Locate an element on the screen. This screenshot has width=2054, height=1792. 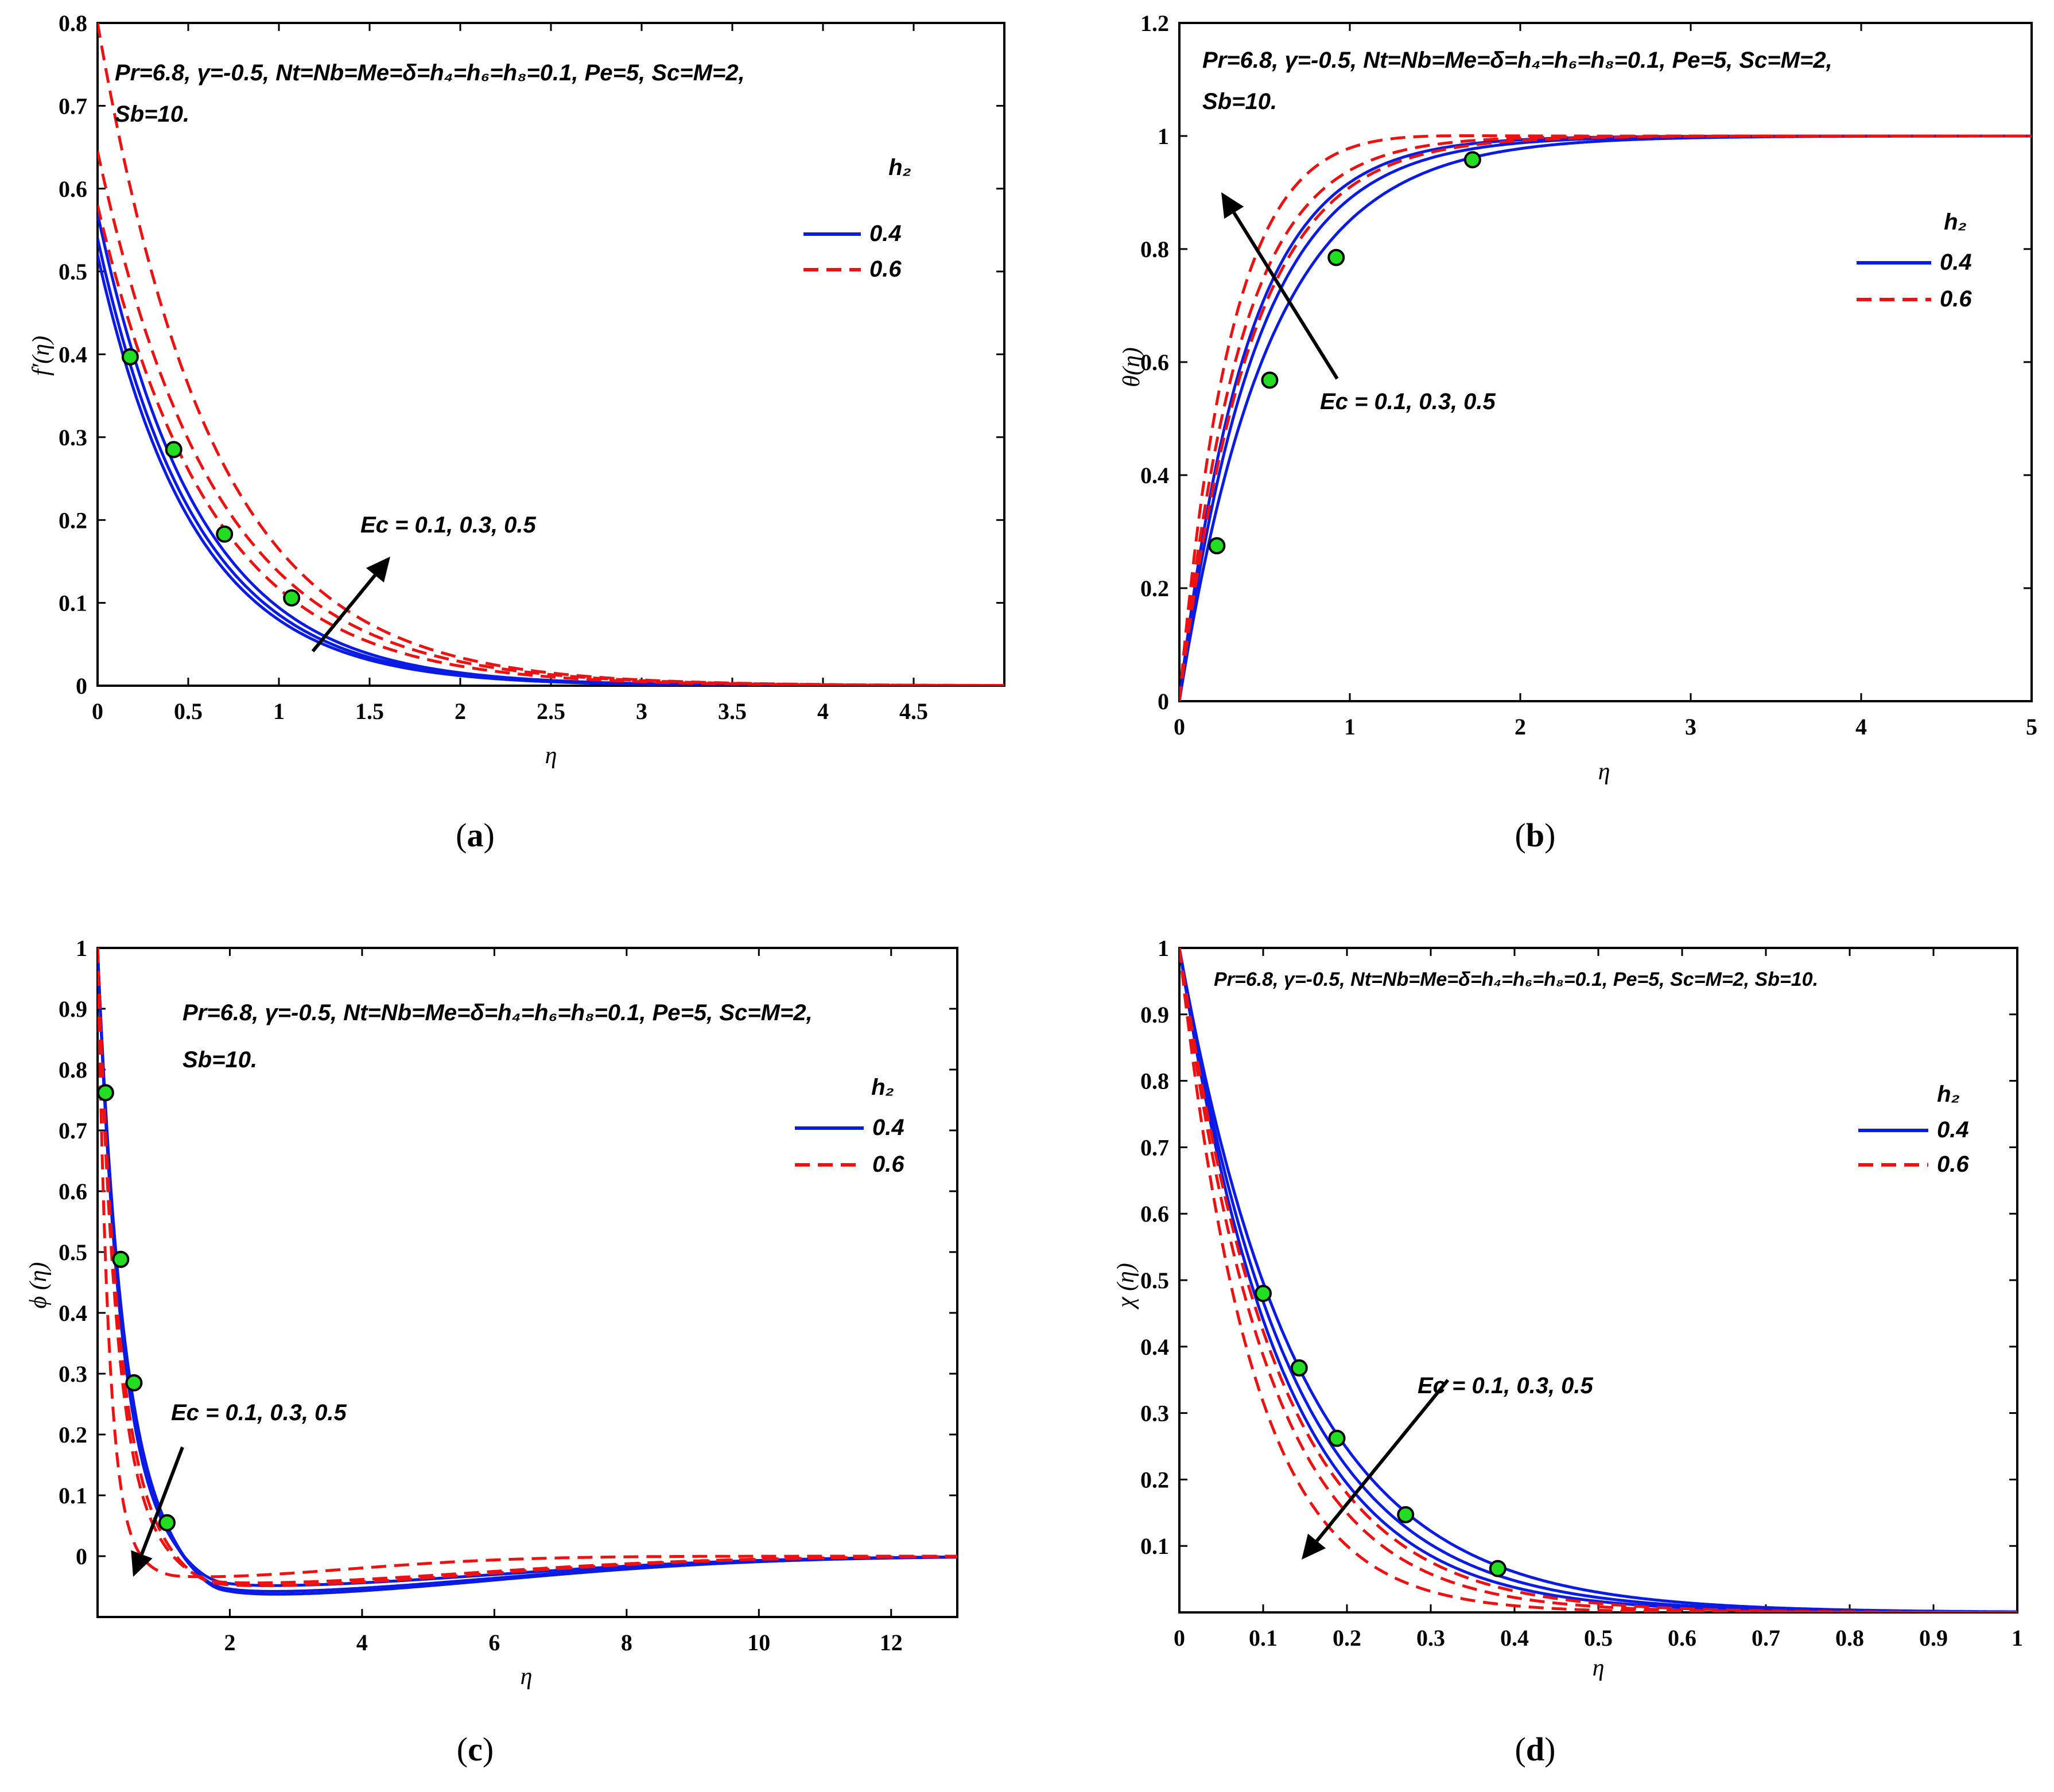
x-tick-label: 1.5 is located at coordinates (369, 711).